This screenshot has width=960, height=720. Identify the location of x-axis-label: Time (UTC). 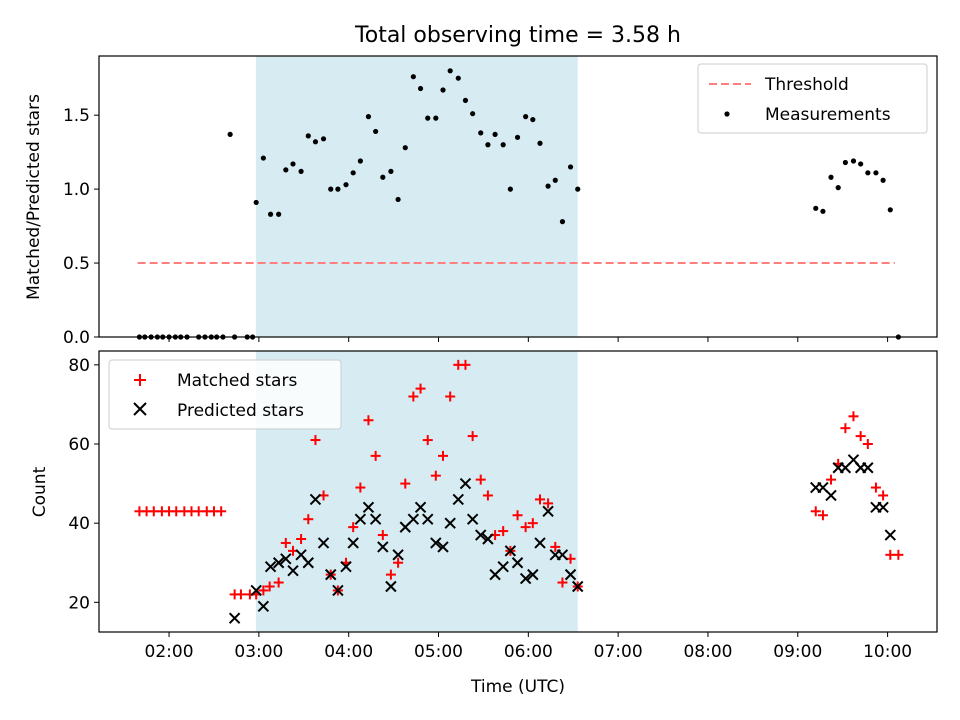
(517, 687).